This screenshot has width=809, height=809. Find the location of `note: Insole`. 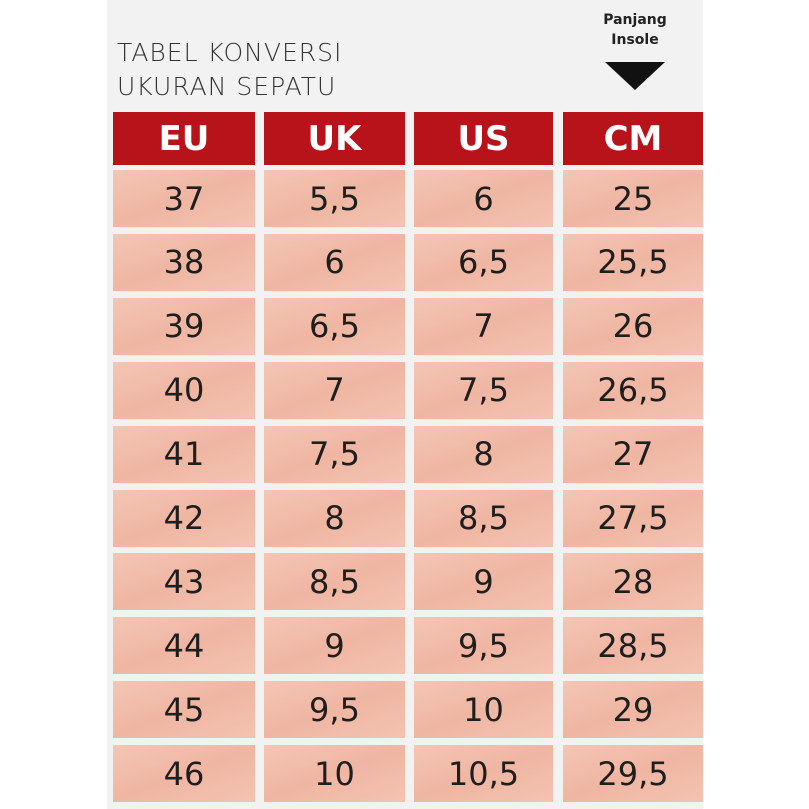

note: Insole is located at coordinates (635, 40).